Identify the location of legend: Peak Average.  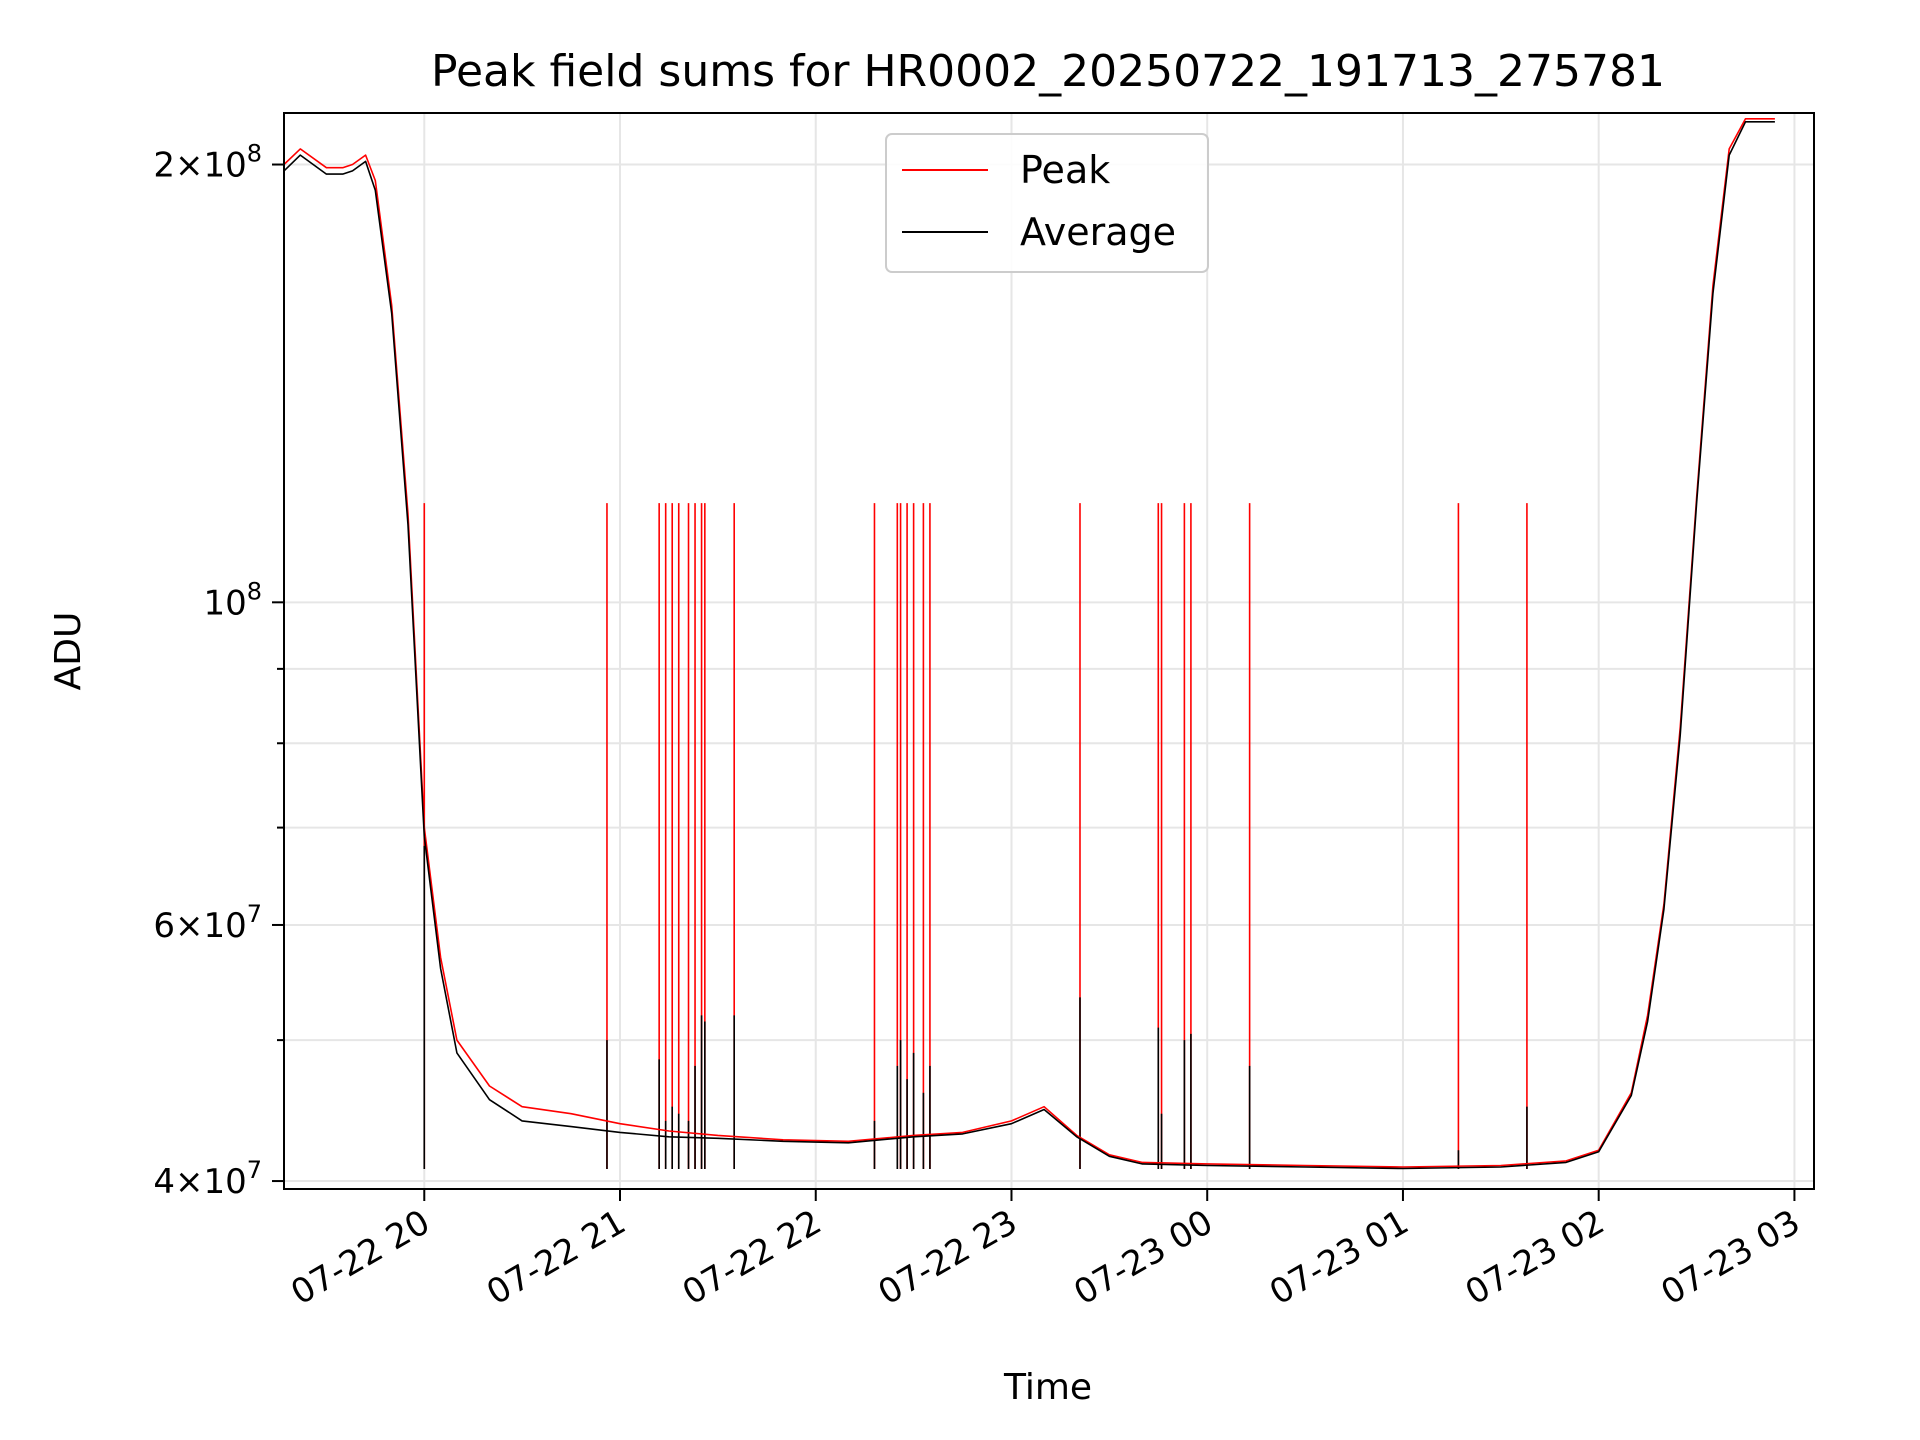
(1047, 203).